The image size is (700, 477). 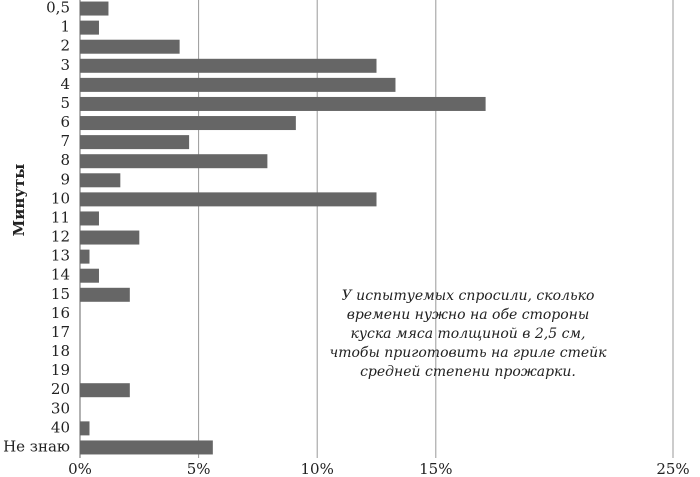 I want to click on y-tick-label: 40, so click(x=60, y=427).